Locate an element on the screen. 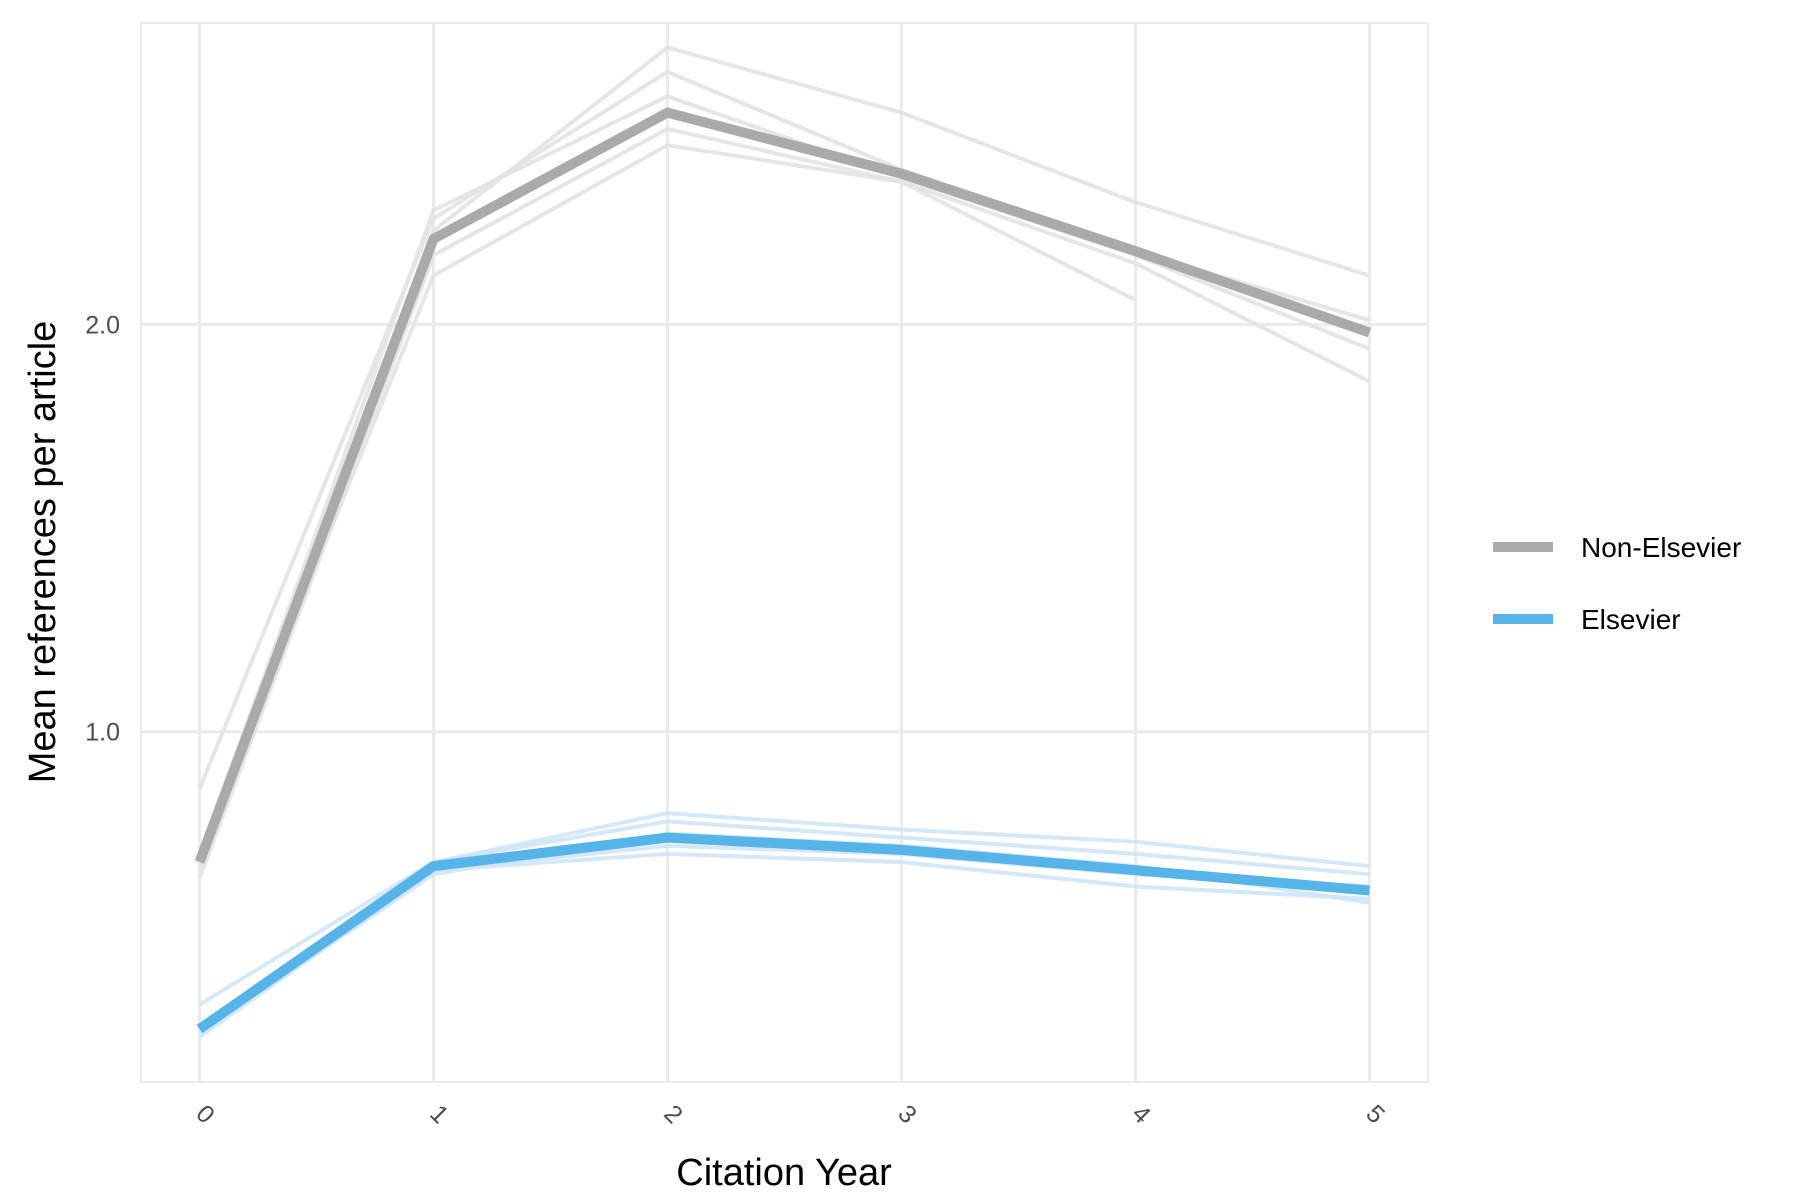 The height and width of the screenshot is (1200, 1800). x-axis-ticks: 0 1 2 3 4 5 is located at coordinates (790, 1115).